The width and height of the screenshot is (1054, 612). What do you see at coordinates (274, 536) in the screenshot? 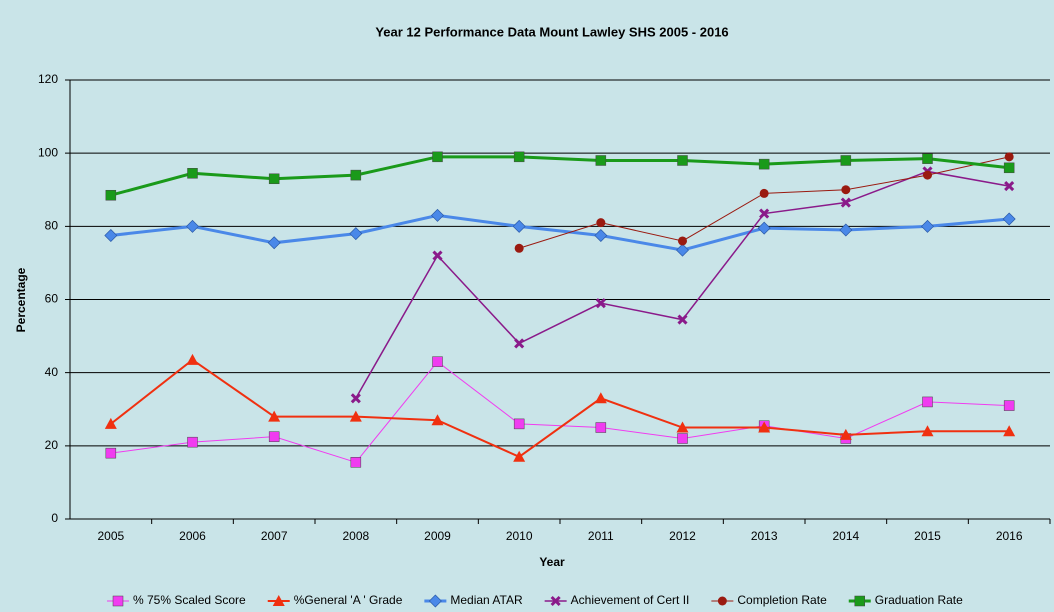
I see `x-tick-label: 2007` at bounding box center [274, 536].